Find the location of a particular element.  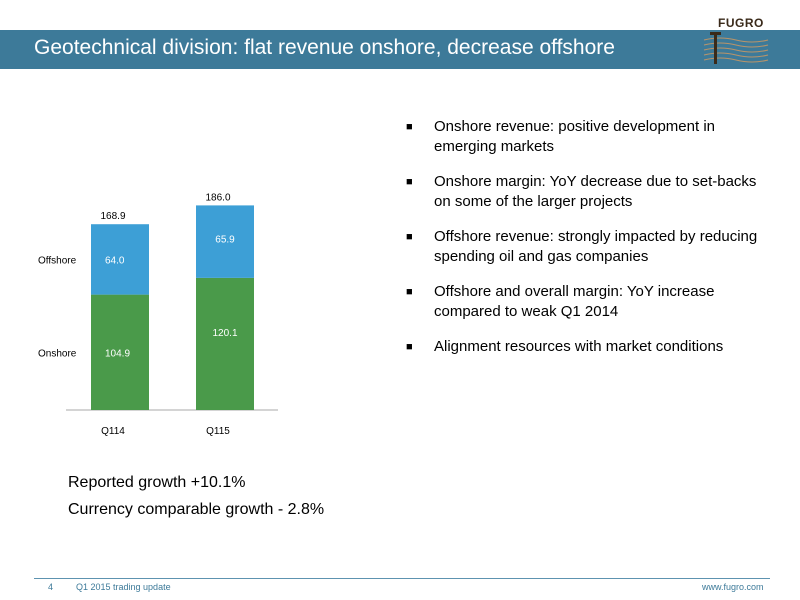

title-bar is located at coordinates (400, 49).